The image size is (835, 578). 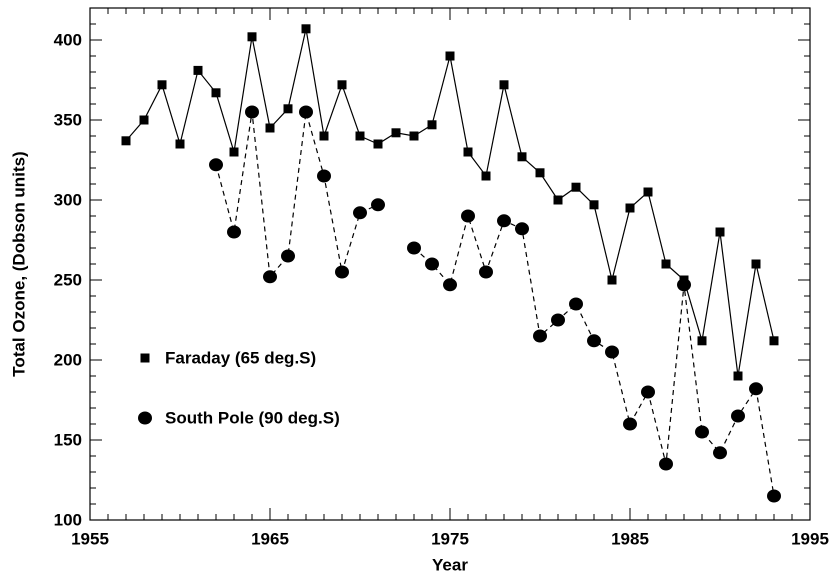 I want to click on x-tick-label: 1965, so click(x=270, y=538).